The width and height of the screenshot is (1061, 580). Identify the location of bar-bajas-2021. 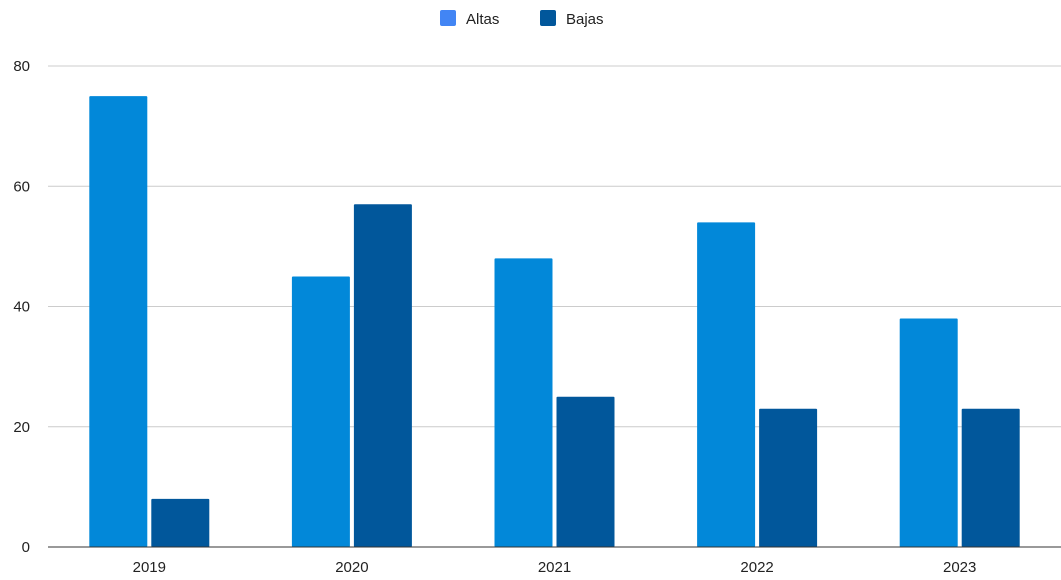
(585, 471).